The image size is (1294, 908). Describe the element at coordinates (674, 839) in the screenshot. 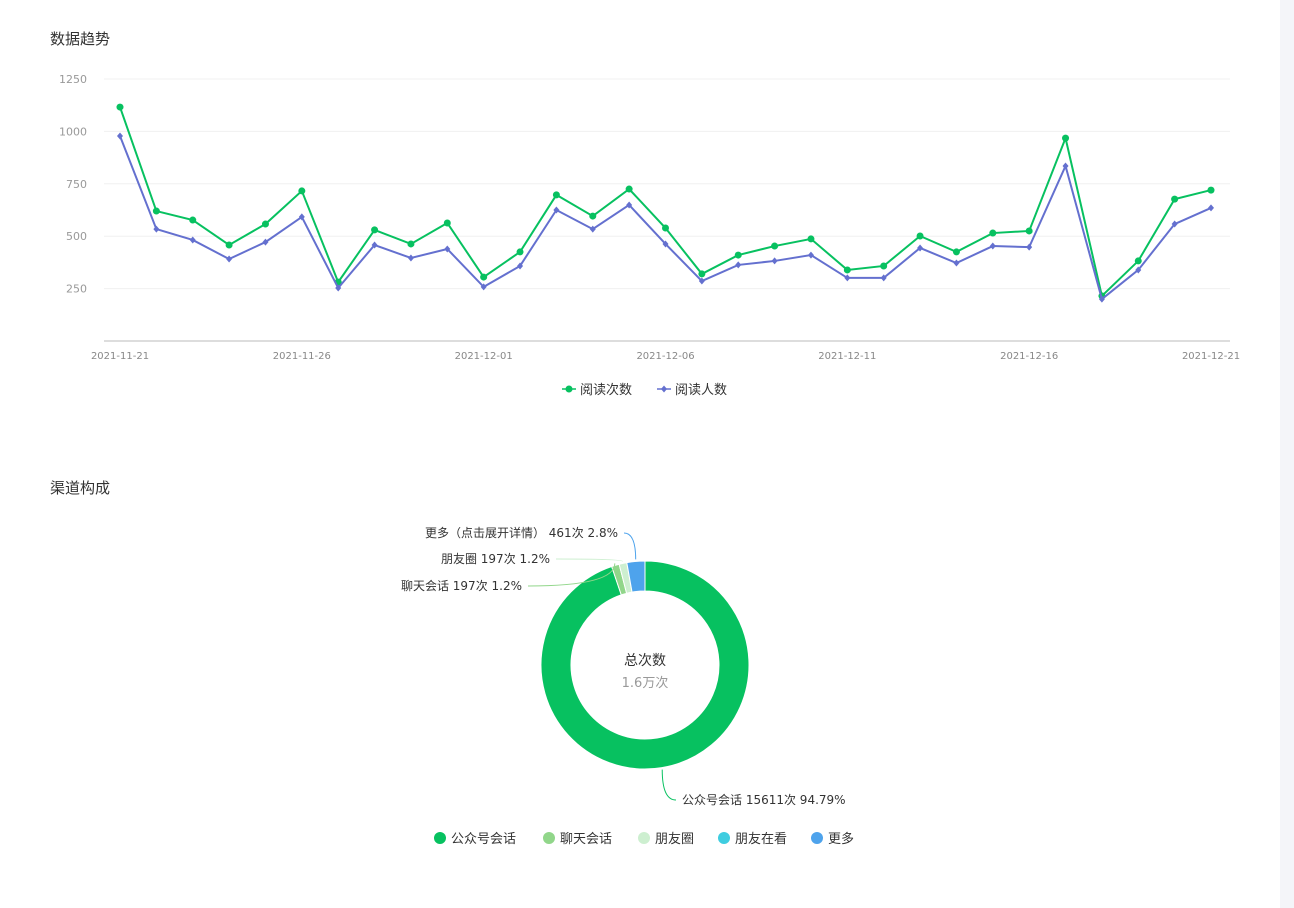

I see `legend-label: 朋友圈` at that location.